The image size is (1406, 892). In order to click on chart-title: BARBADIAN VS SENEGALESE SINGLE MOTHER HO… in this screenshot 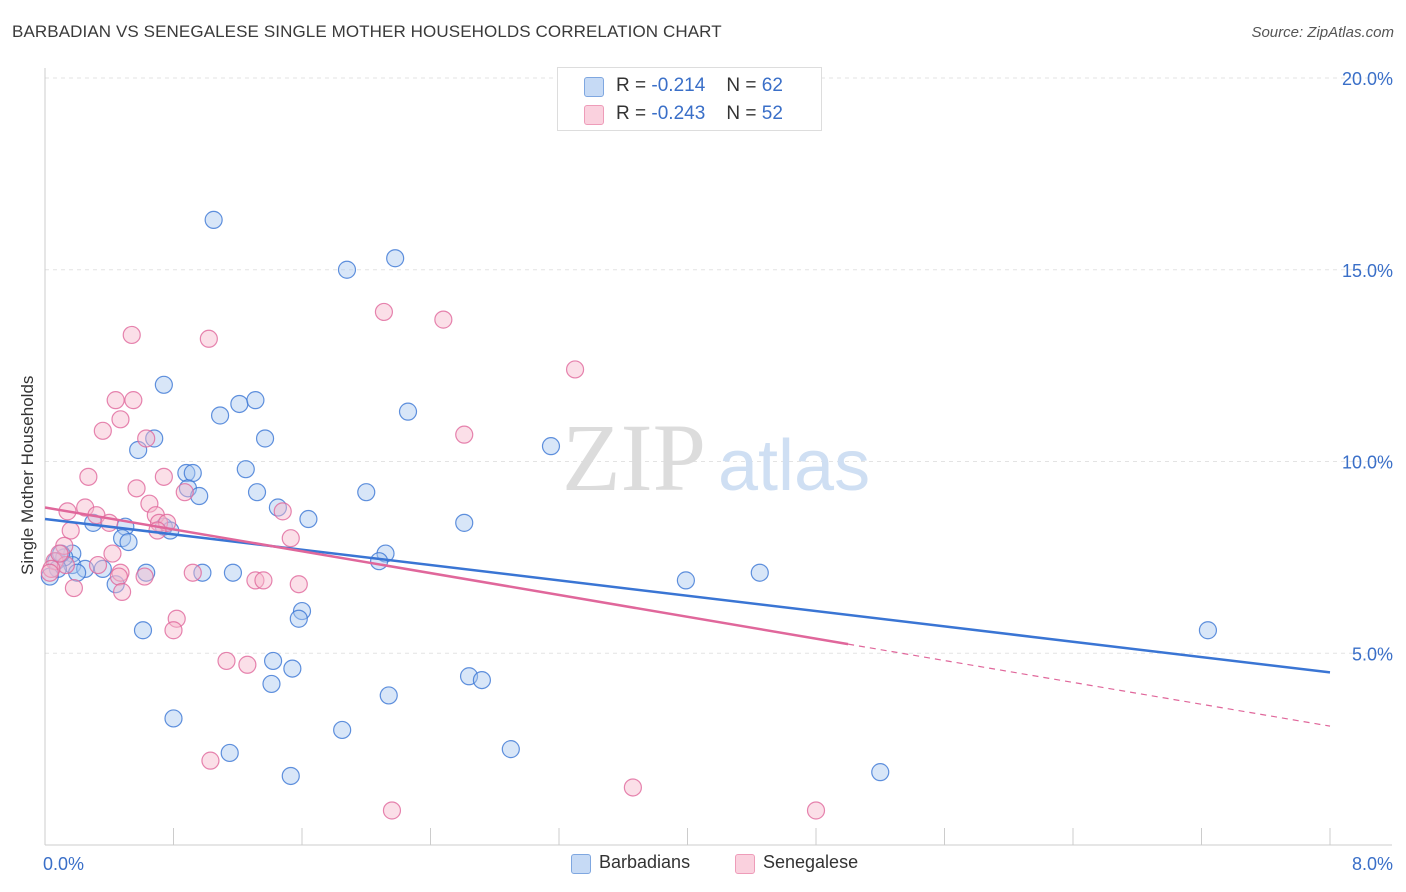, I will do `click(367, 31)`.